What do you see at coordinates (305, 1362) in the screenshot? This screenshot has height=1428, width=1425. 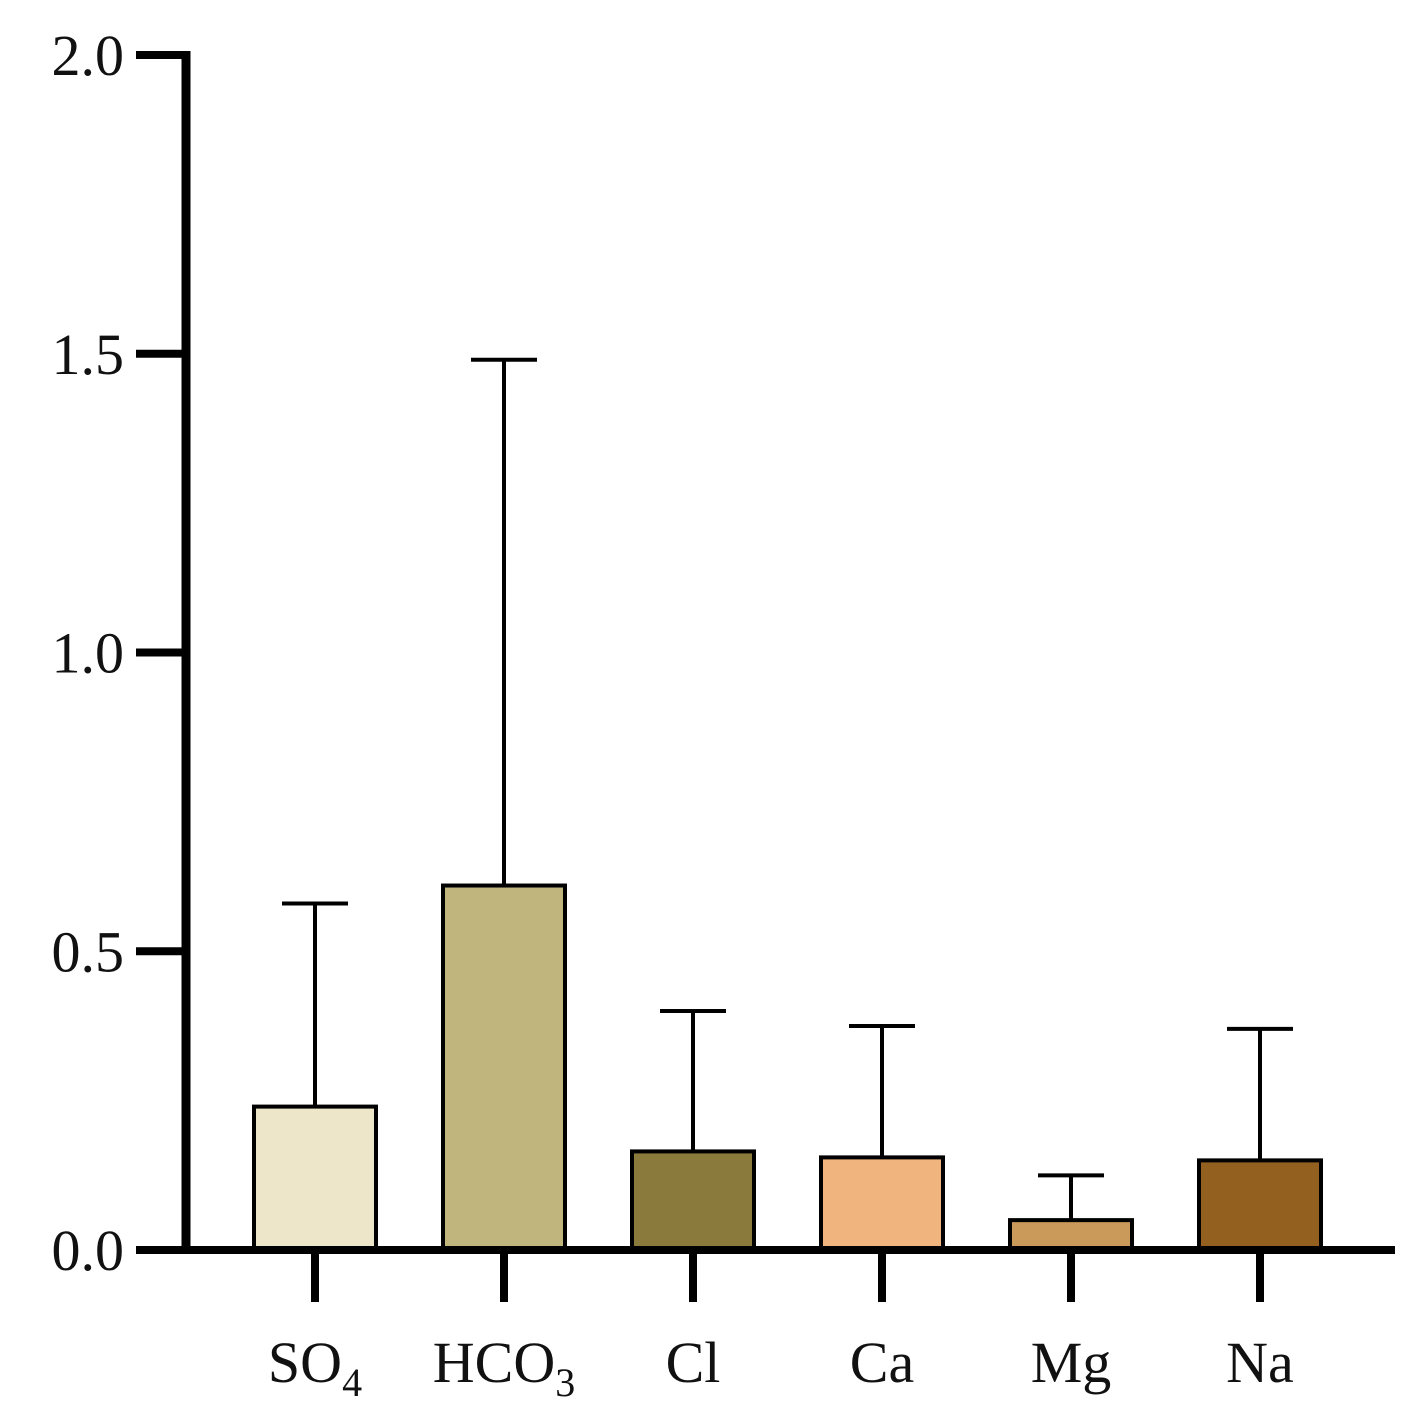 I see `x-tick-label-main: SO` at bounding box center [305, 1362].